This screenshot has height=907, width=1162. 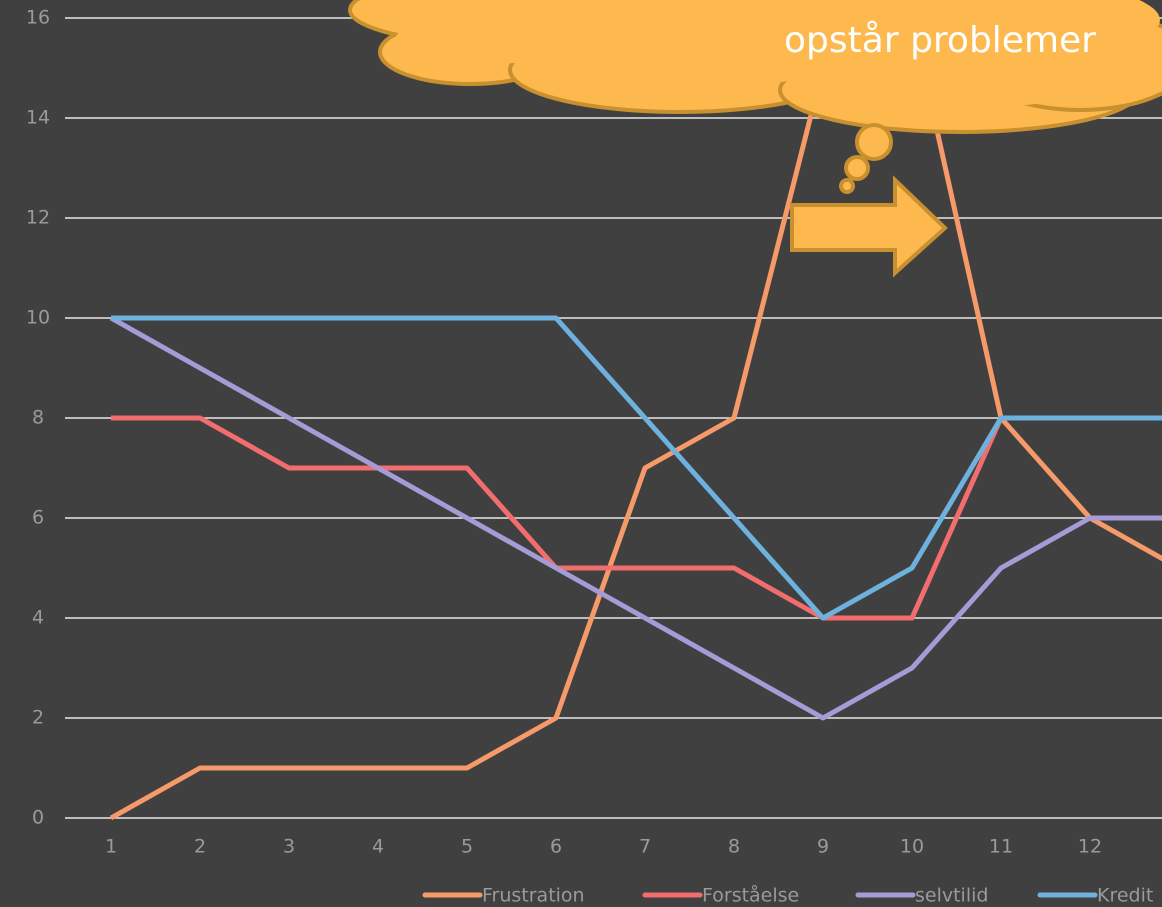 What do you see at coordinates (823, 847) in the screenshot?
I see `x-tick-label: 9` at bounding box center [823, 847].